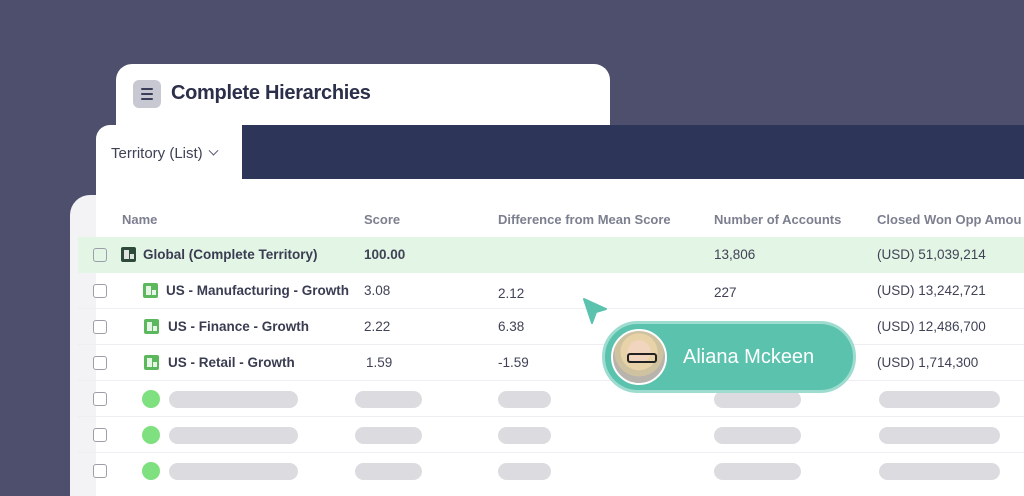  I want to click on hamburger-menu-icon, so click(147, 94).